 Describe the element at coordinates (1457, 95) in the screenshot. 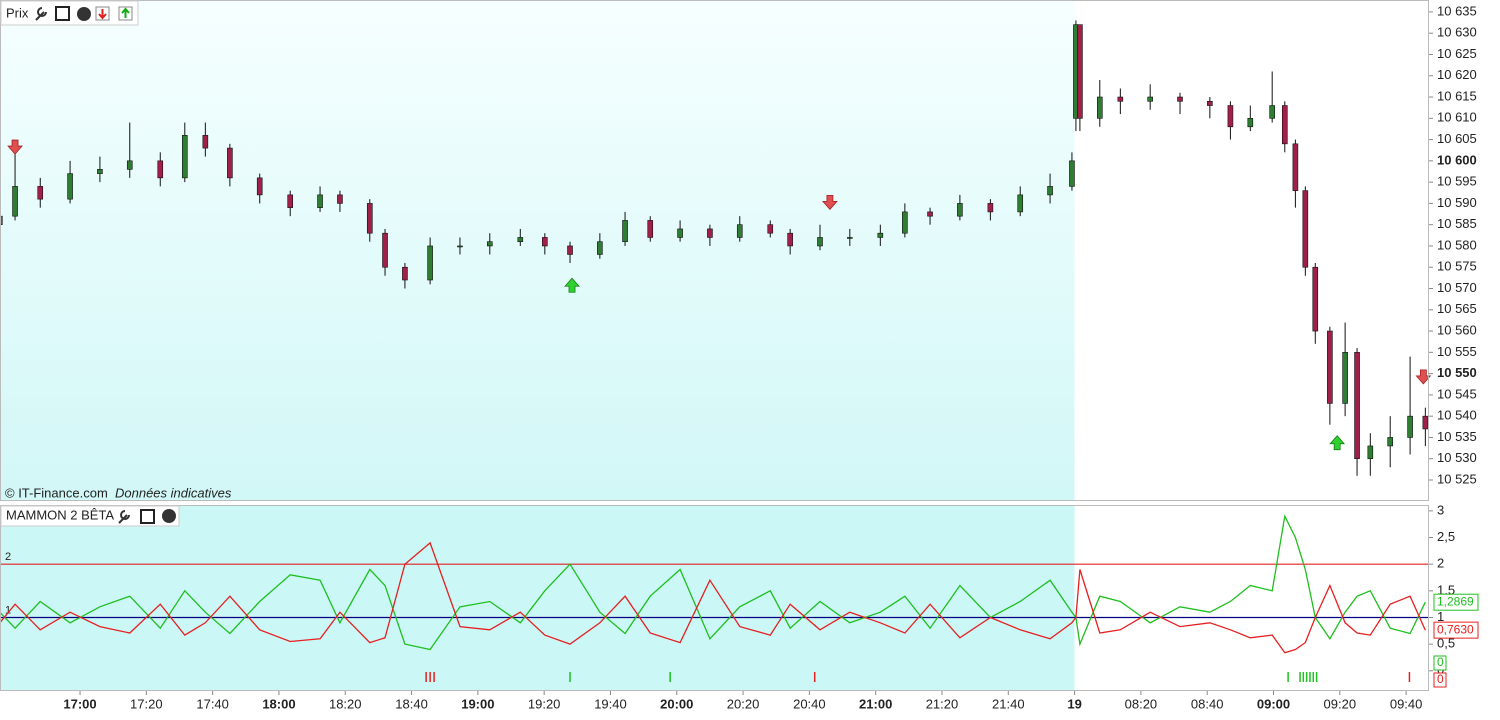

I see `y-tick-label: 10 615` at that location.